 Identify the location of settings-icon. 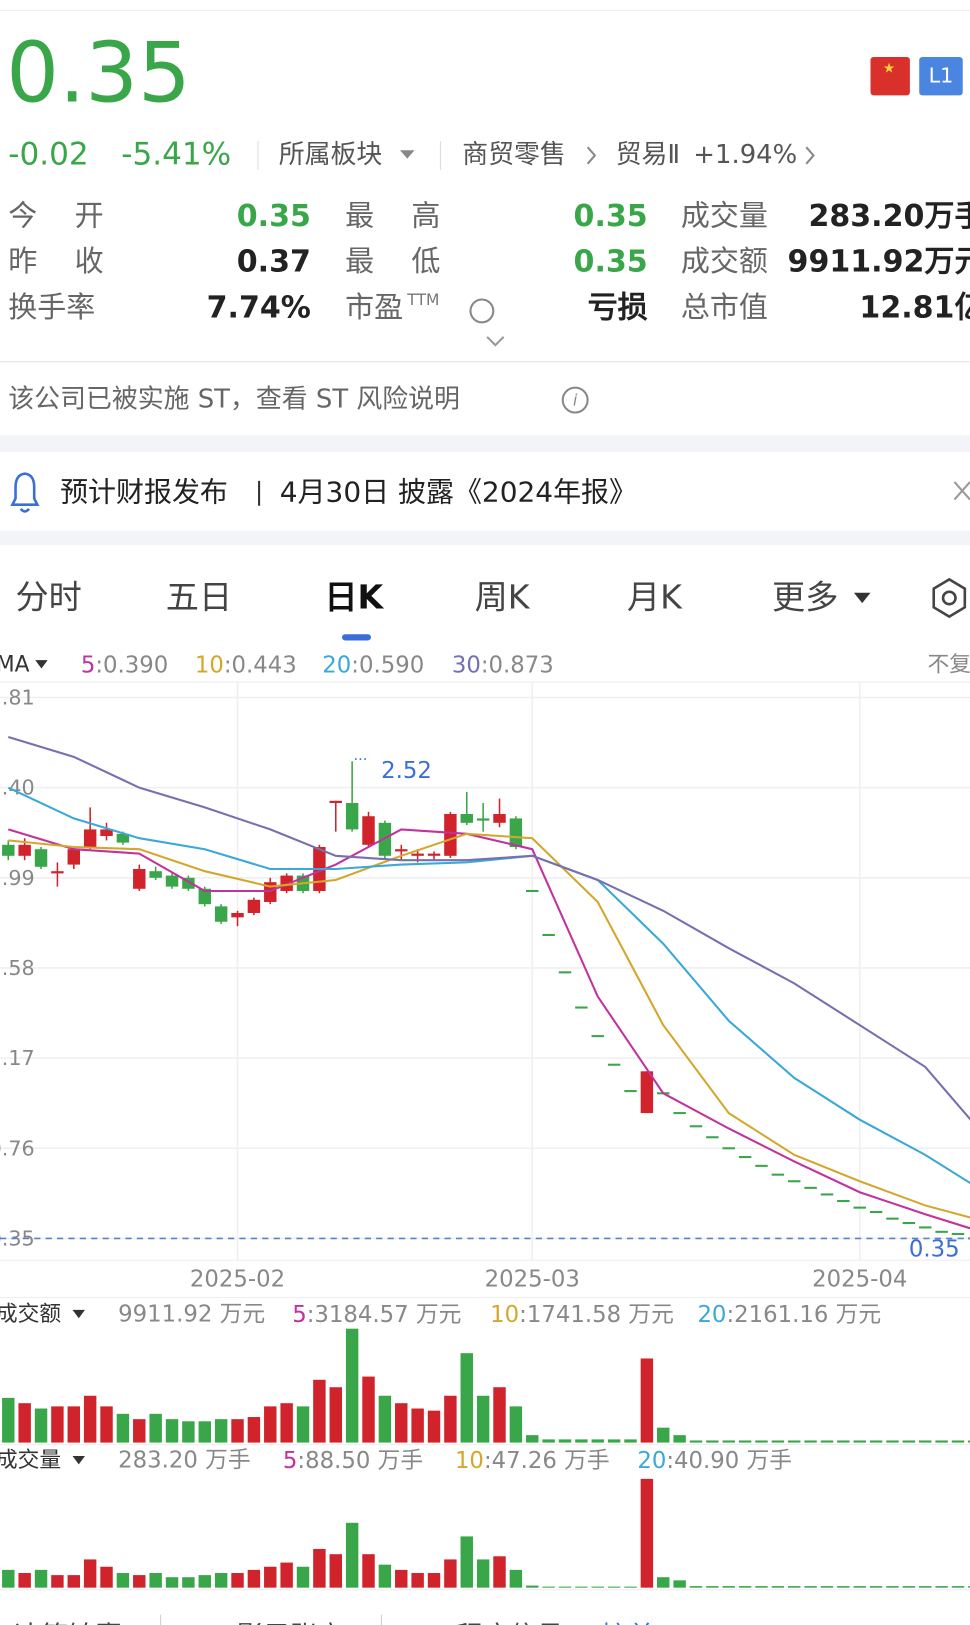
(949, 598).